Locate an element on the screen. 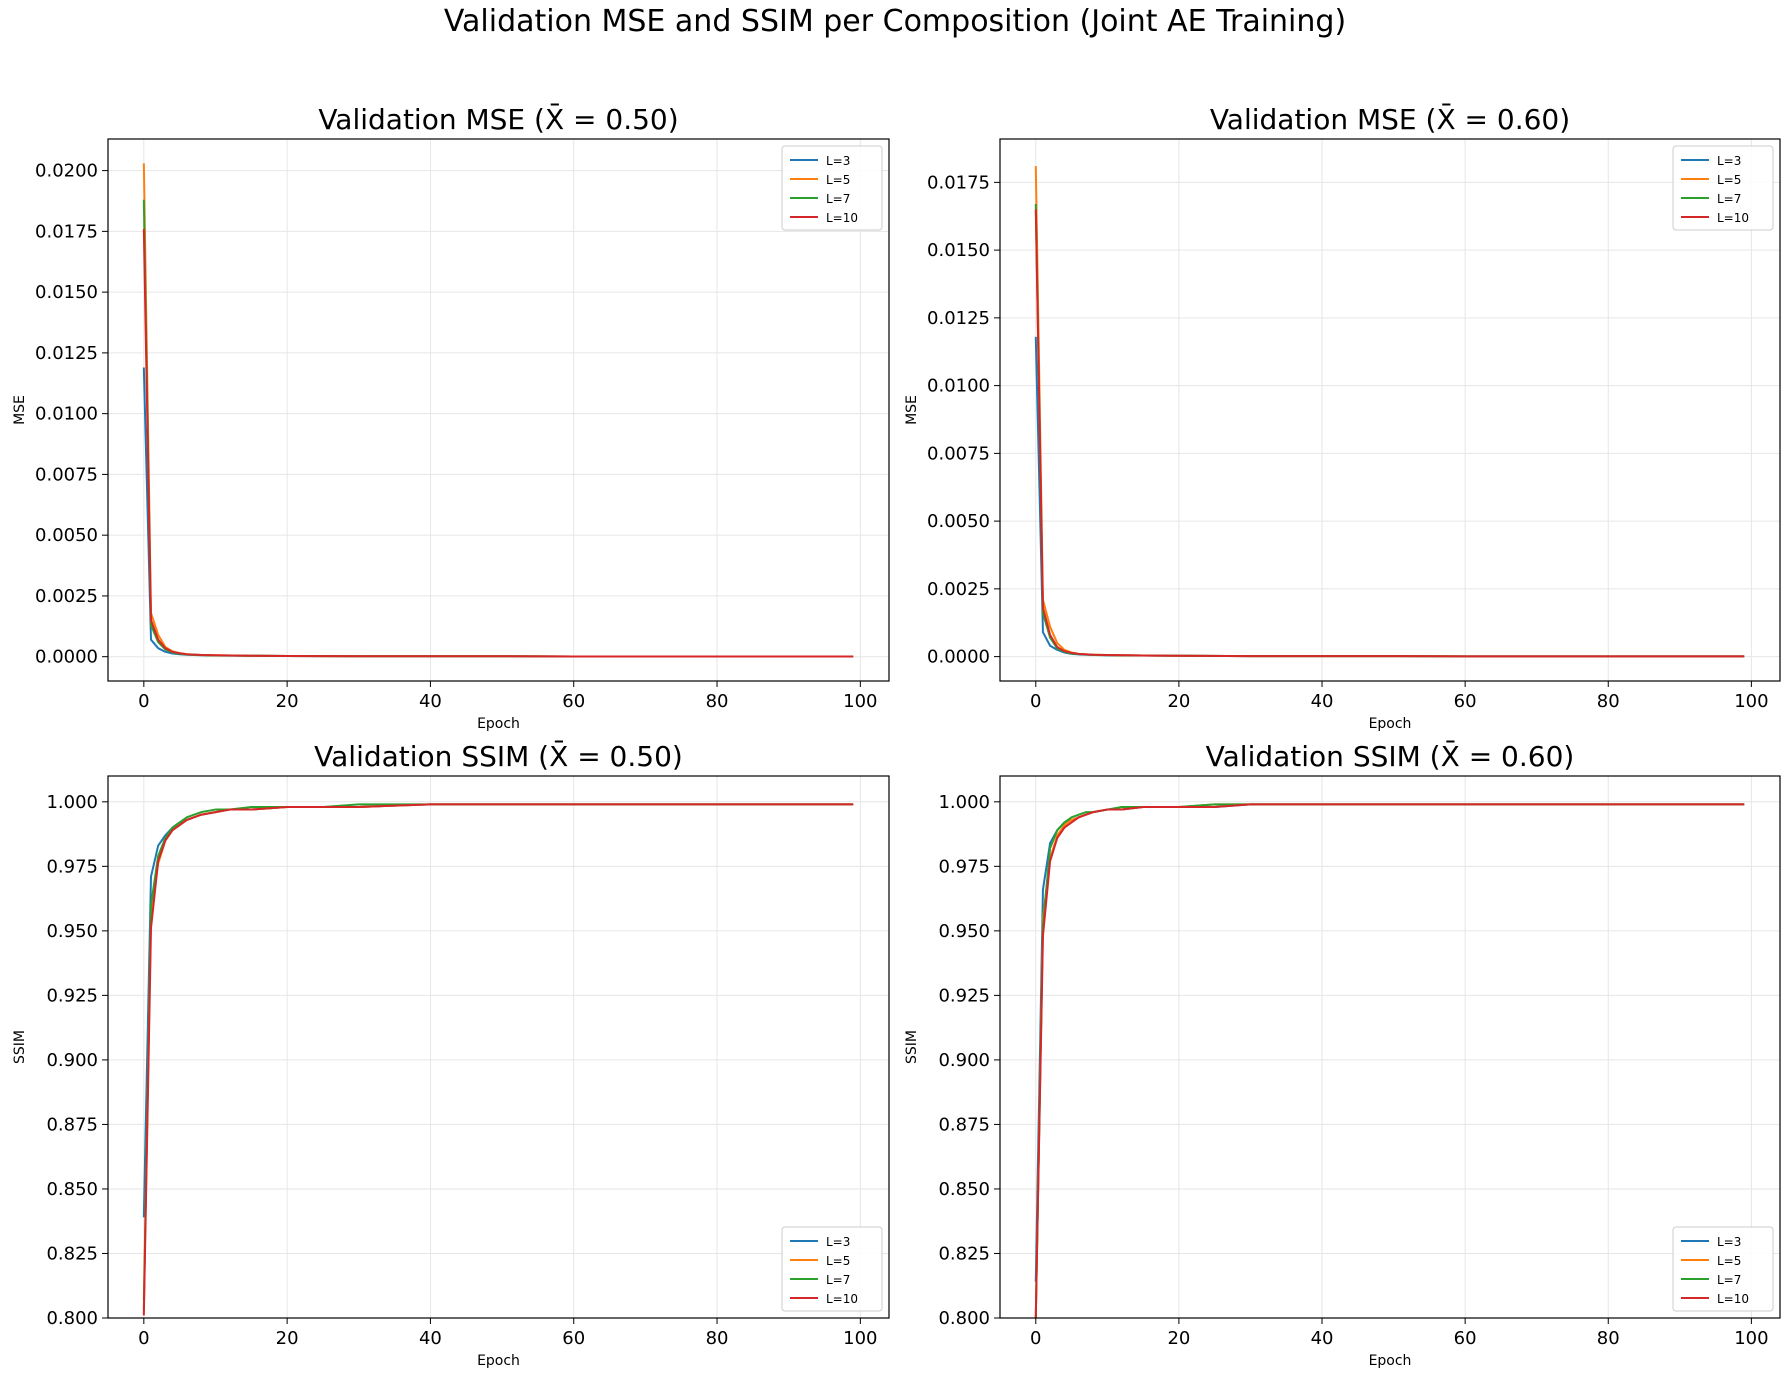  x-tick-label: 60 is located at coordinates (1465, 1338).